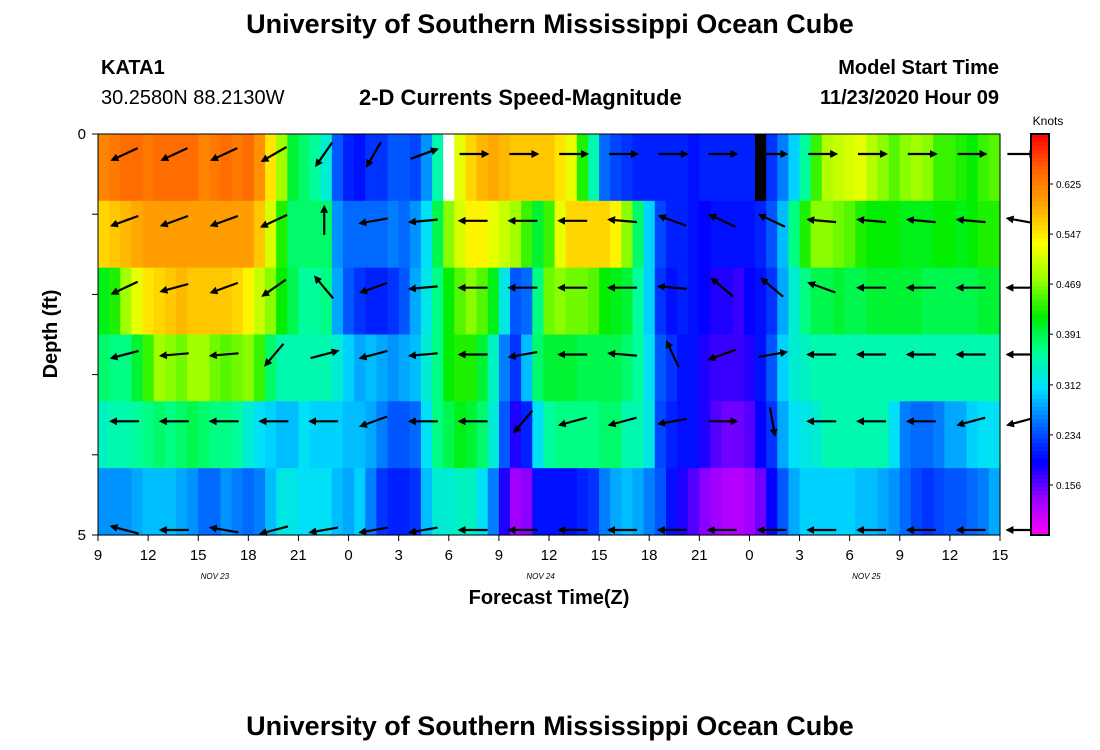  Describe the element at coordinates (1068, 185) in the screenshot. I see `colorbar-tick-label: 0.625` at that location.